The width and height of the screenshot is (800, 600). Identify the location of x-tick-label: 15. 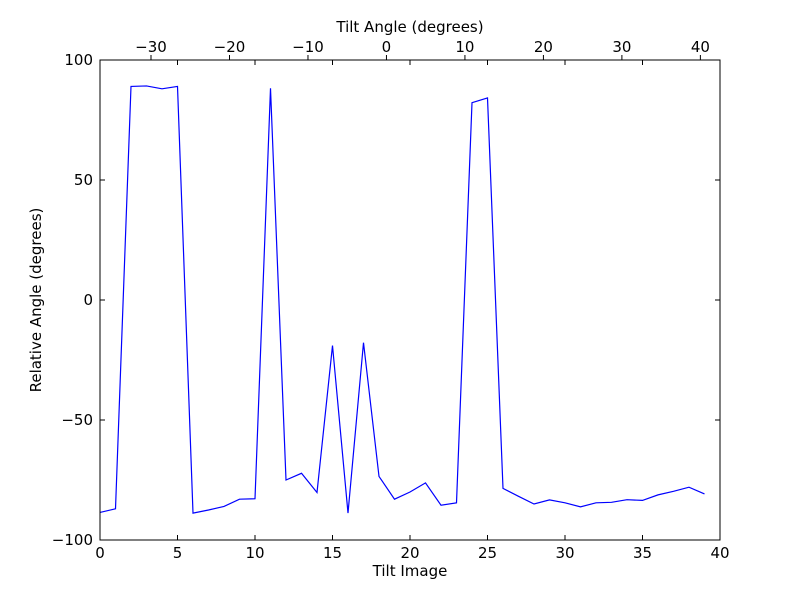
(332, 553).